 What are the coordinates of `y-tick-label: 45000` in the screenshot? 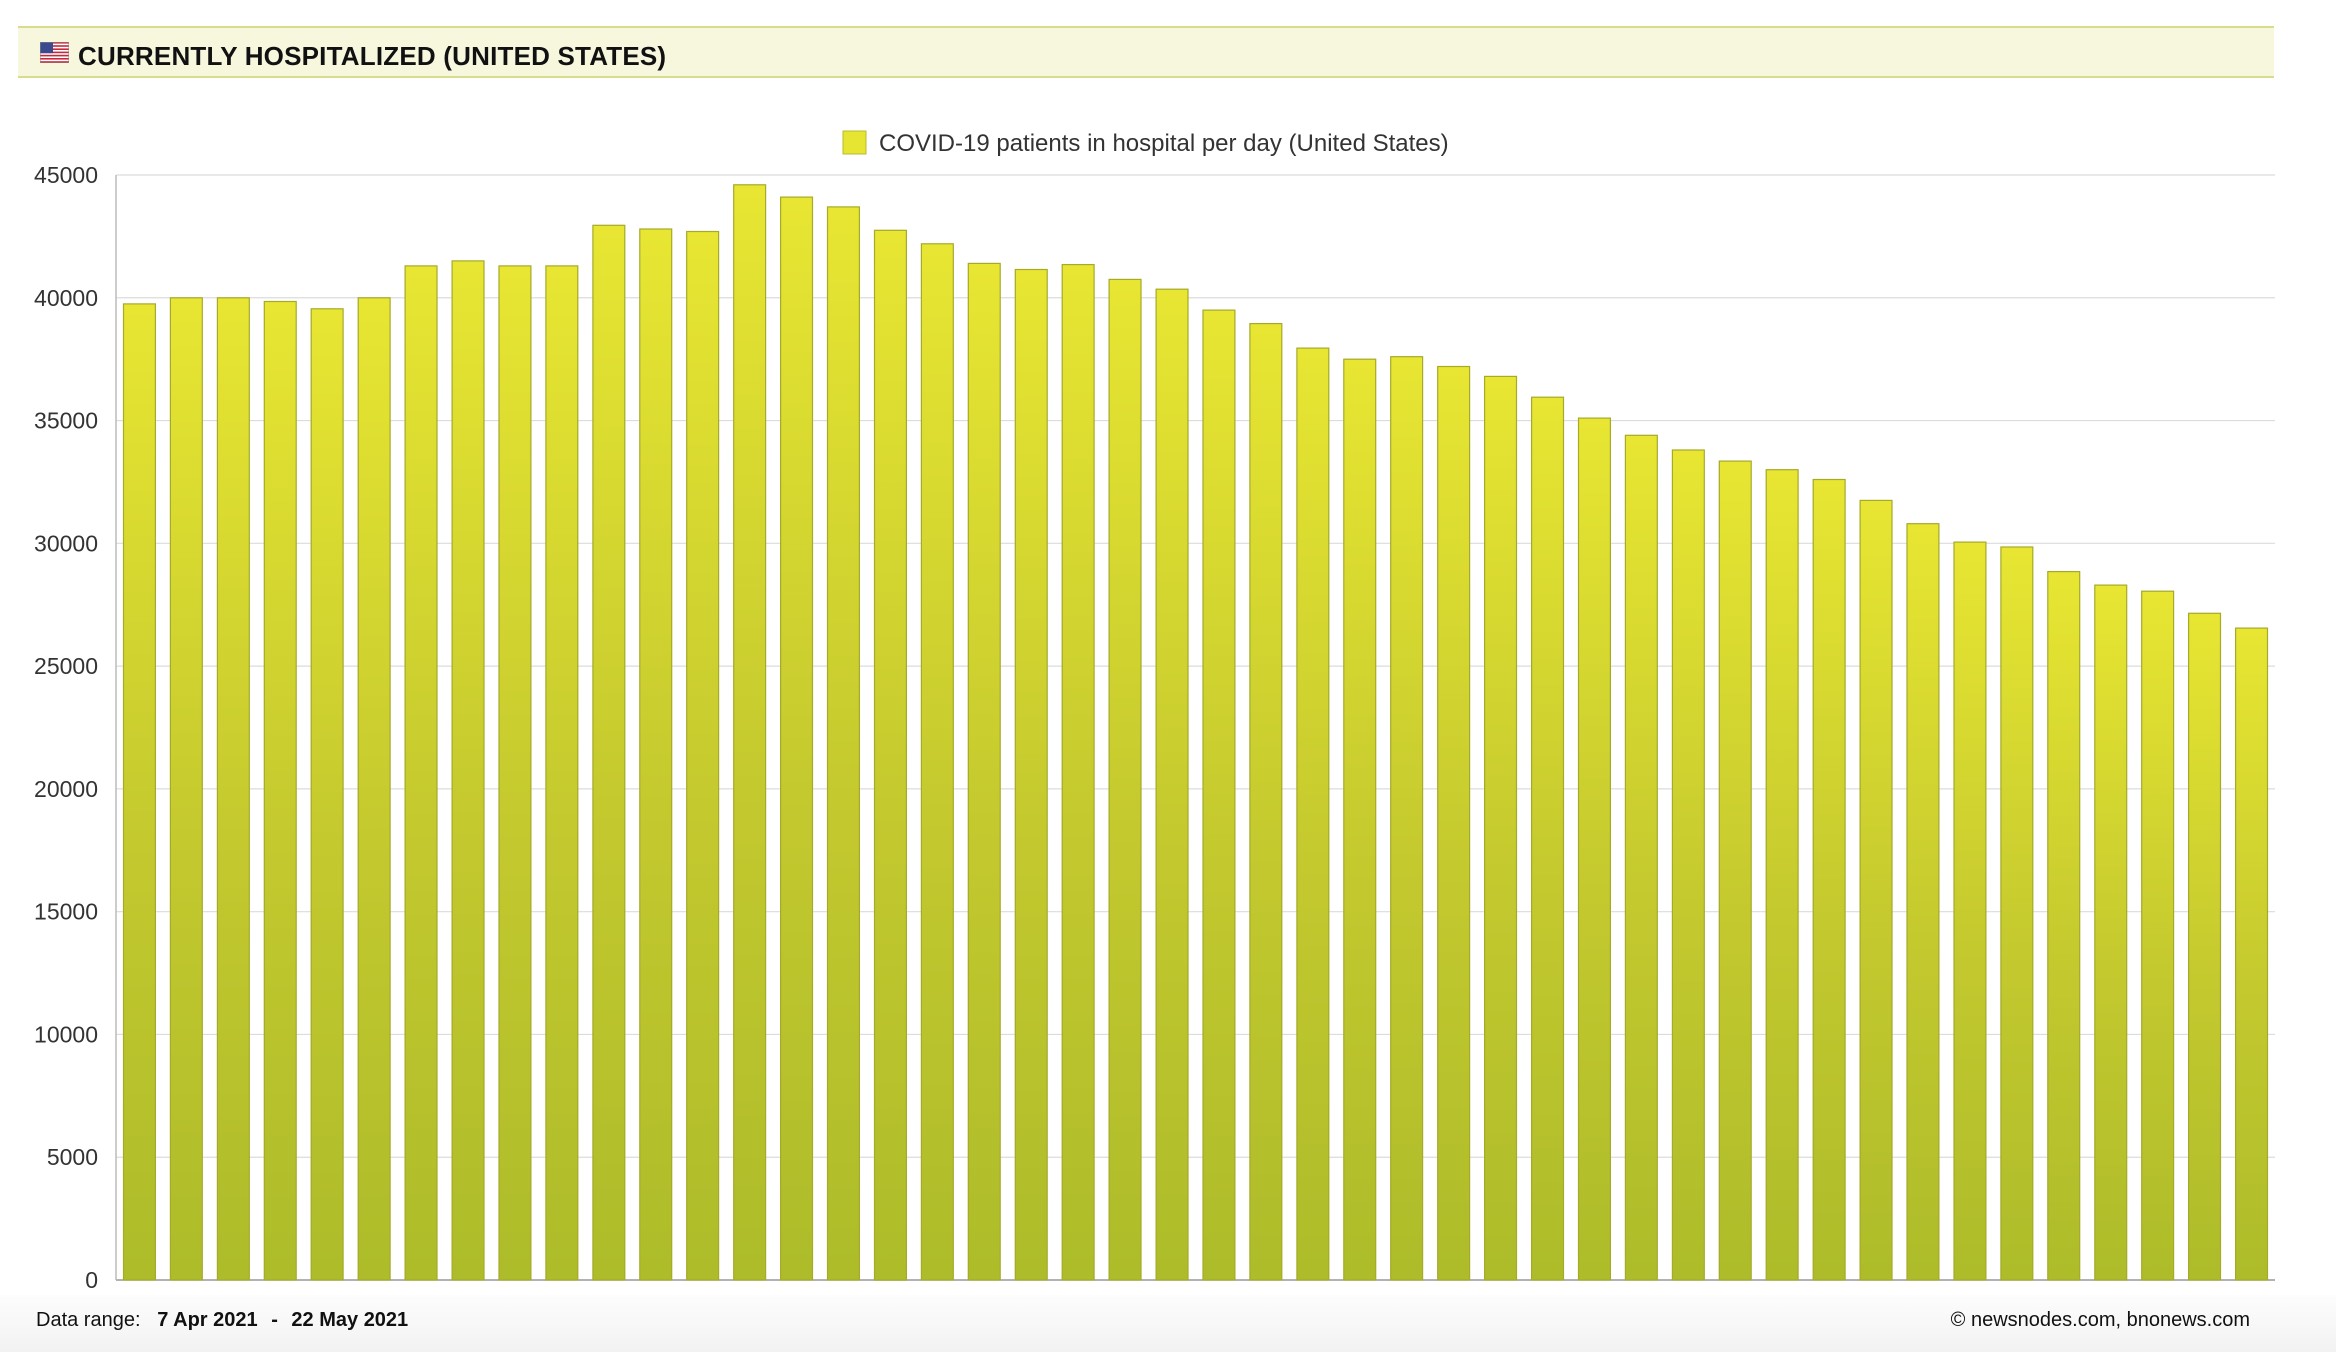 It's located at (66, 175).